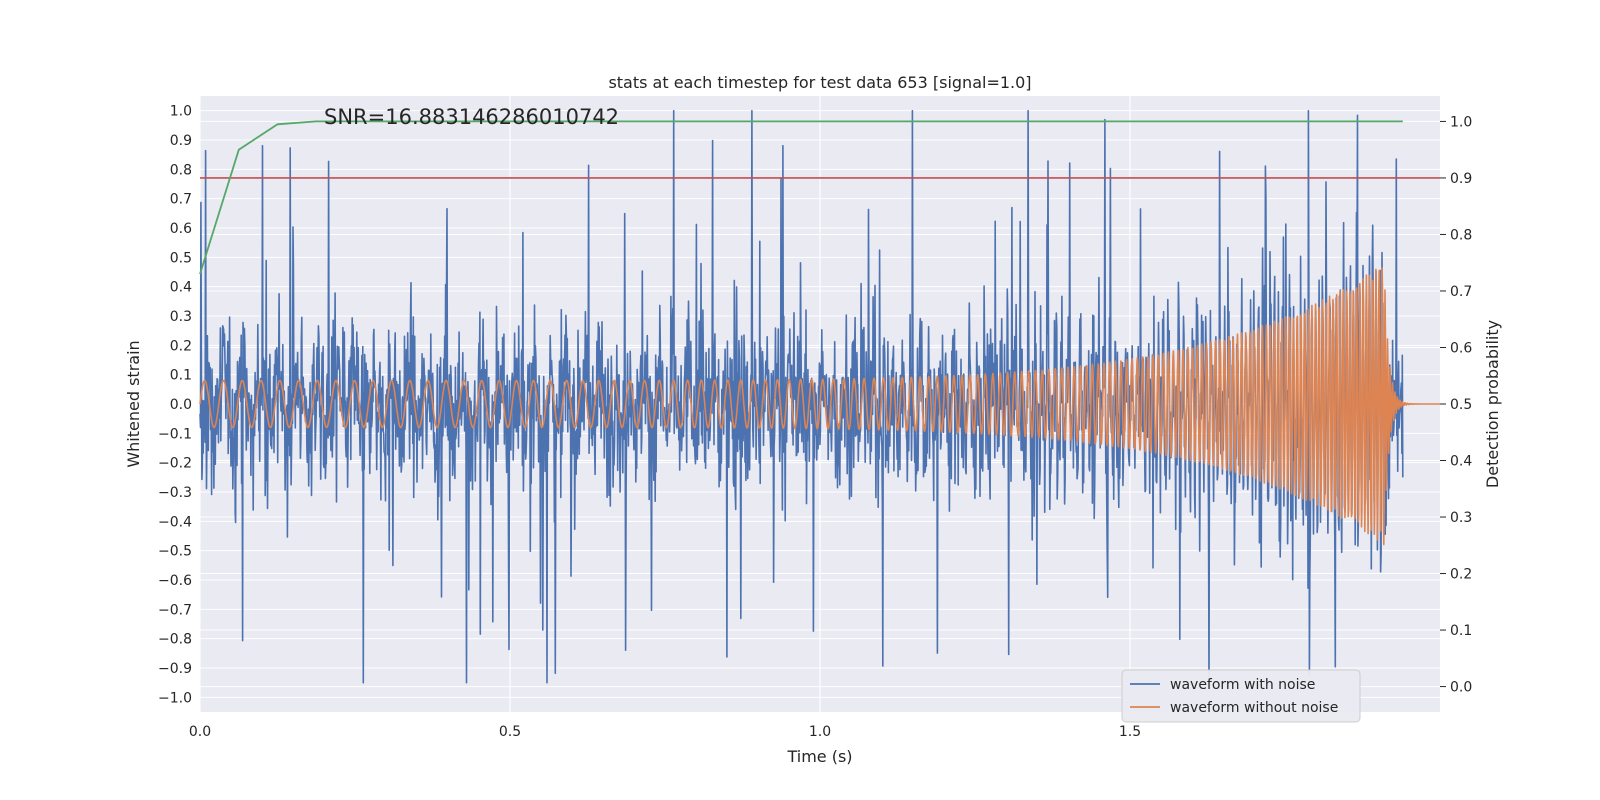 The width and height of the screenshot is (1600, 800). Describe the element at coordinates (175, 581) in the screenshot. I see `y-tick-label: −0.6` at that location.